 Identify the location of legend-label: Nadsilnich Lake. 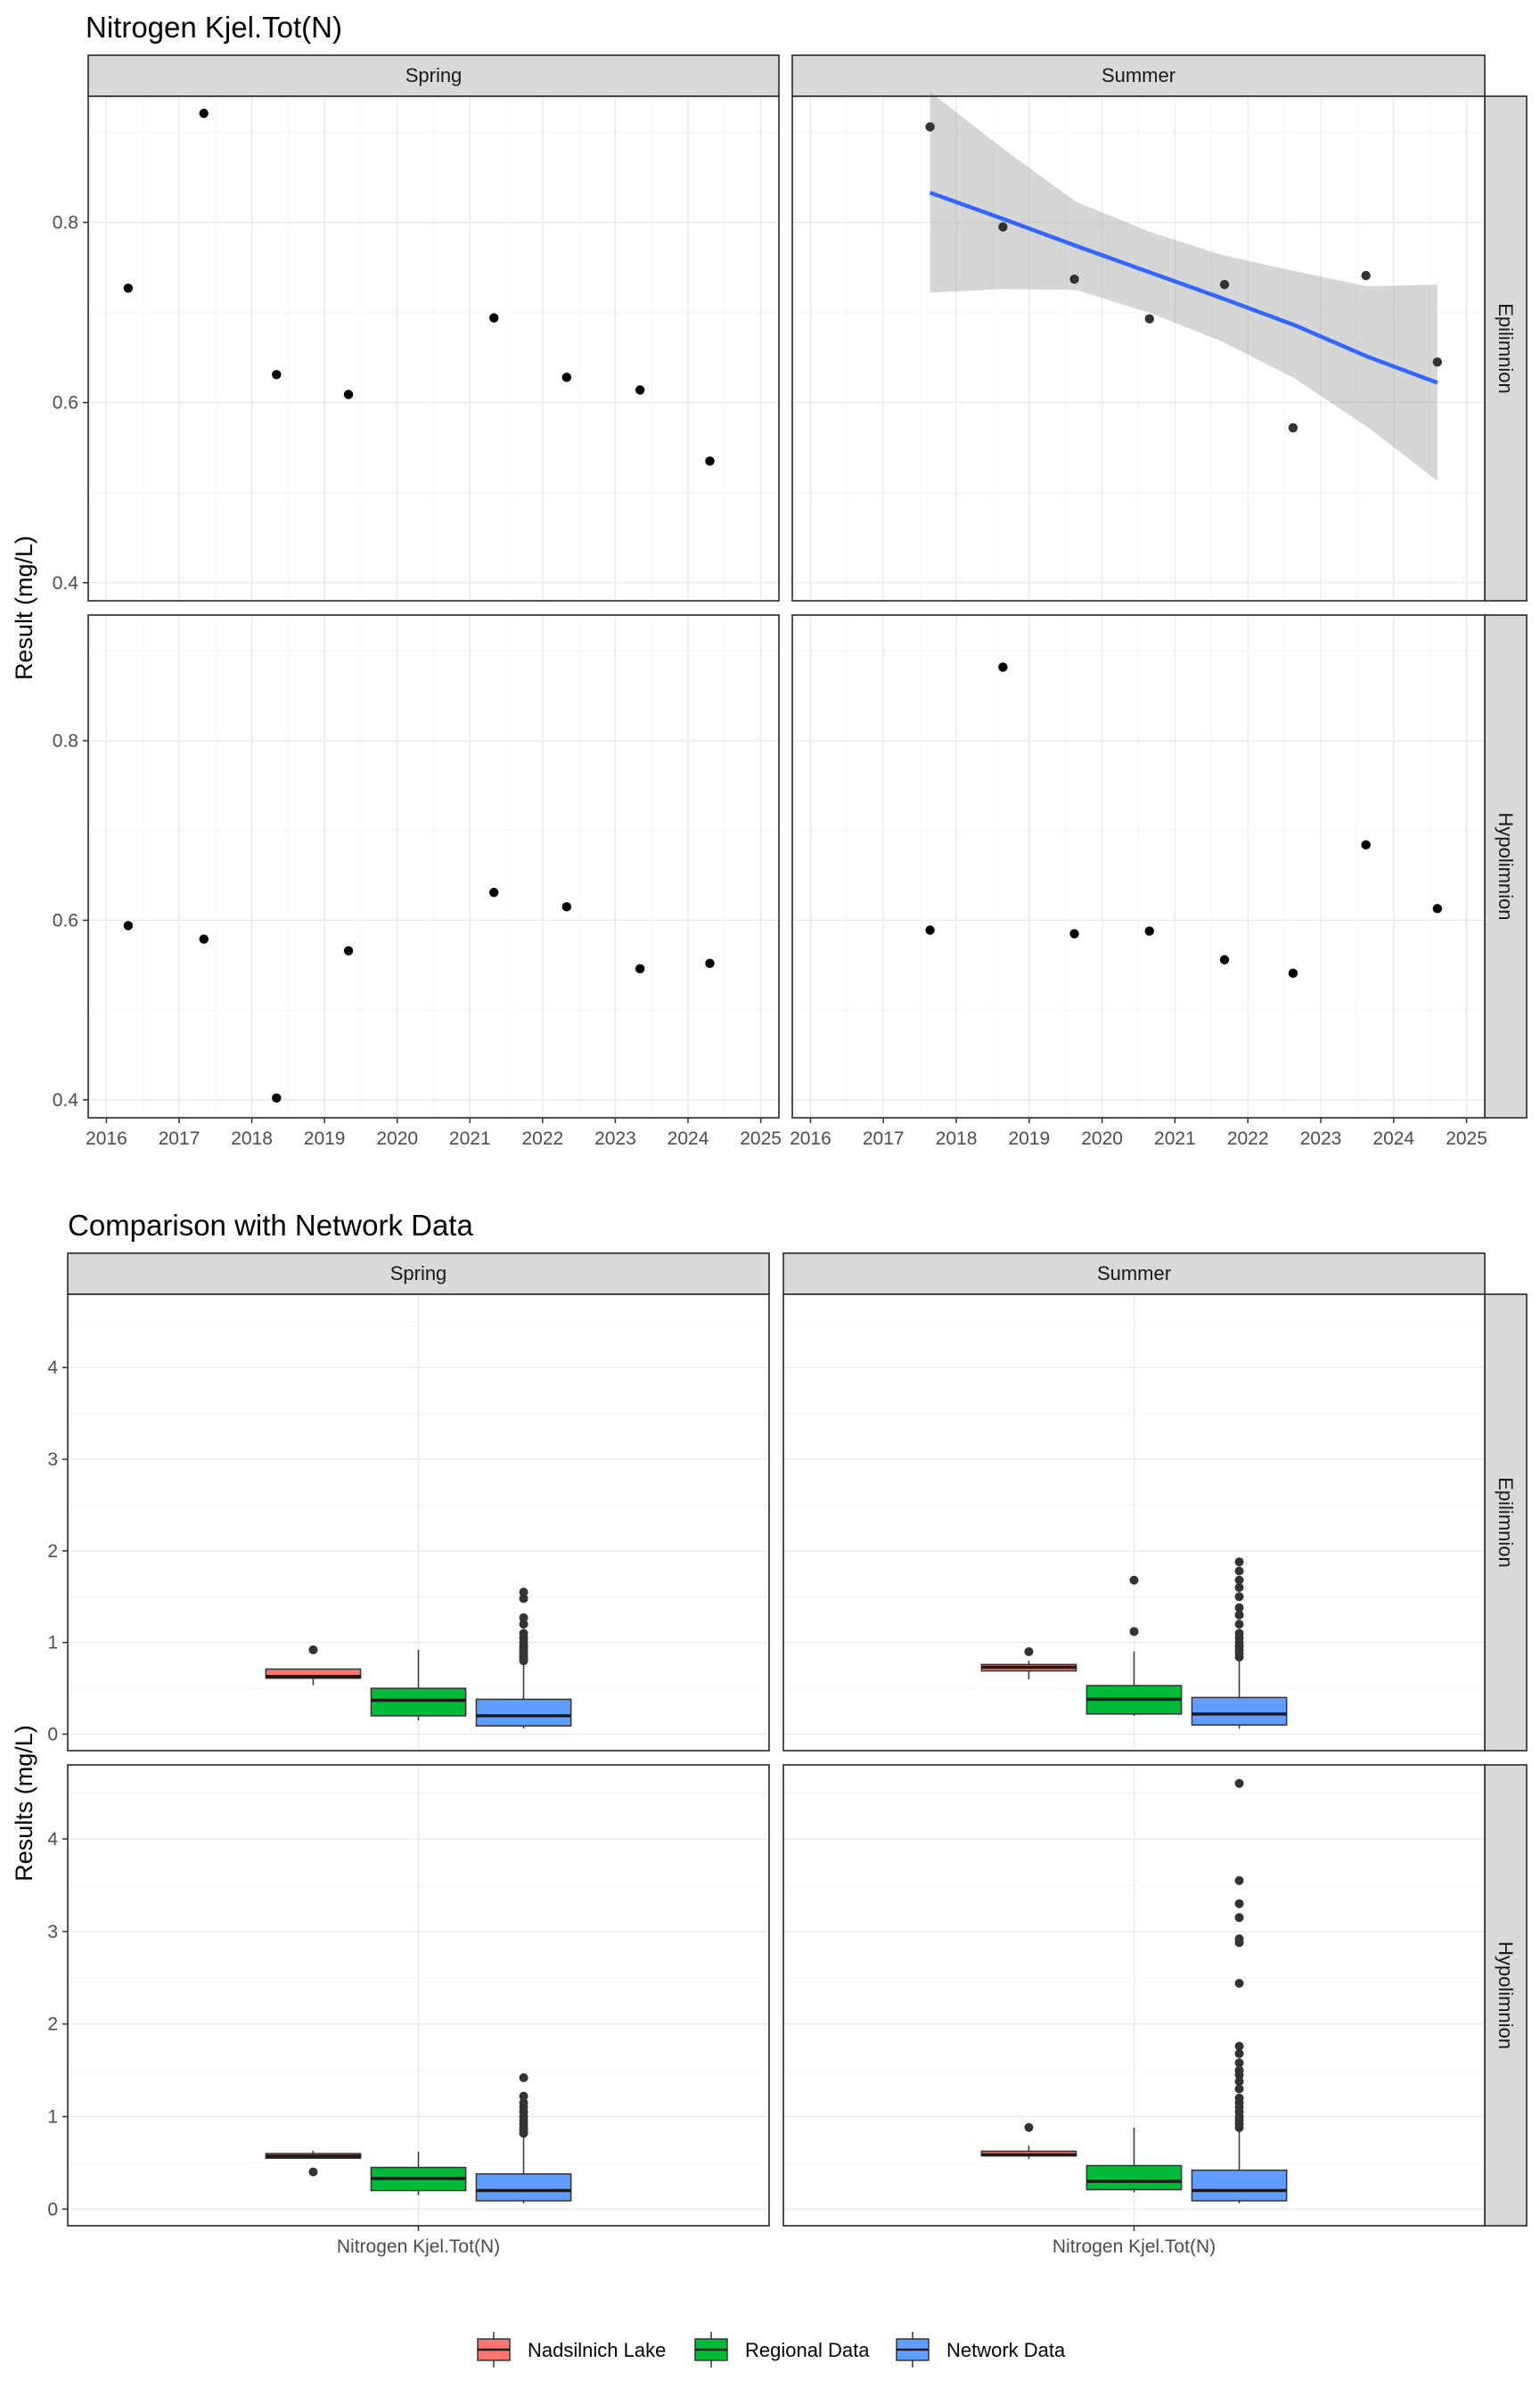
(597, 2350).